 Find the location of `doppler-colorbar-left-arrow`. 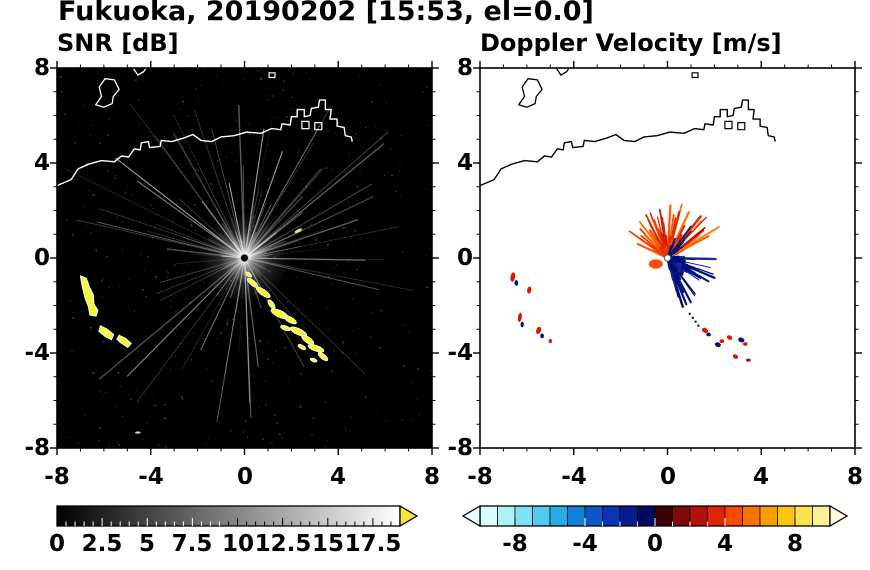

doppler-colorbar-left-arrow is located at coordinates (471, 516).